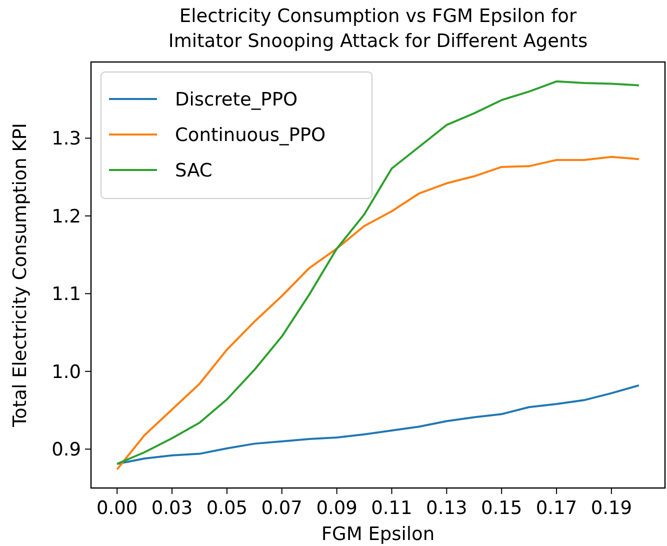 The height and width of the screenshot is (546, 667). I want to click on x-tick-label: 0.09, so click(337, 508).